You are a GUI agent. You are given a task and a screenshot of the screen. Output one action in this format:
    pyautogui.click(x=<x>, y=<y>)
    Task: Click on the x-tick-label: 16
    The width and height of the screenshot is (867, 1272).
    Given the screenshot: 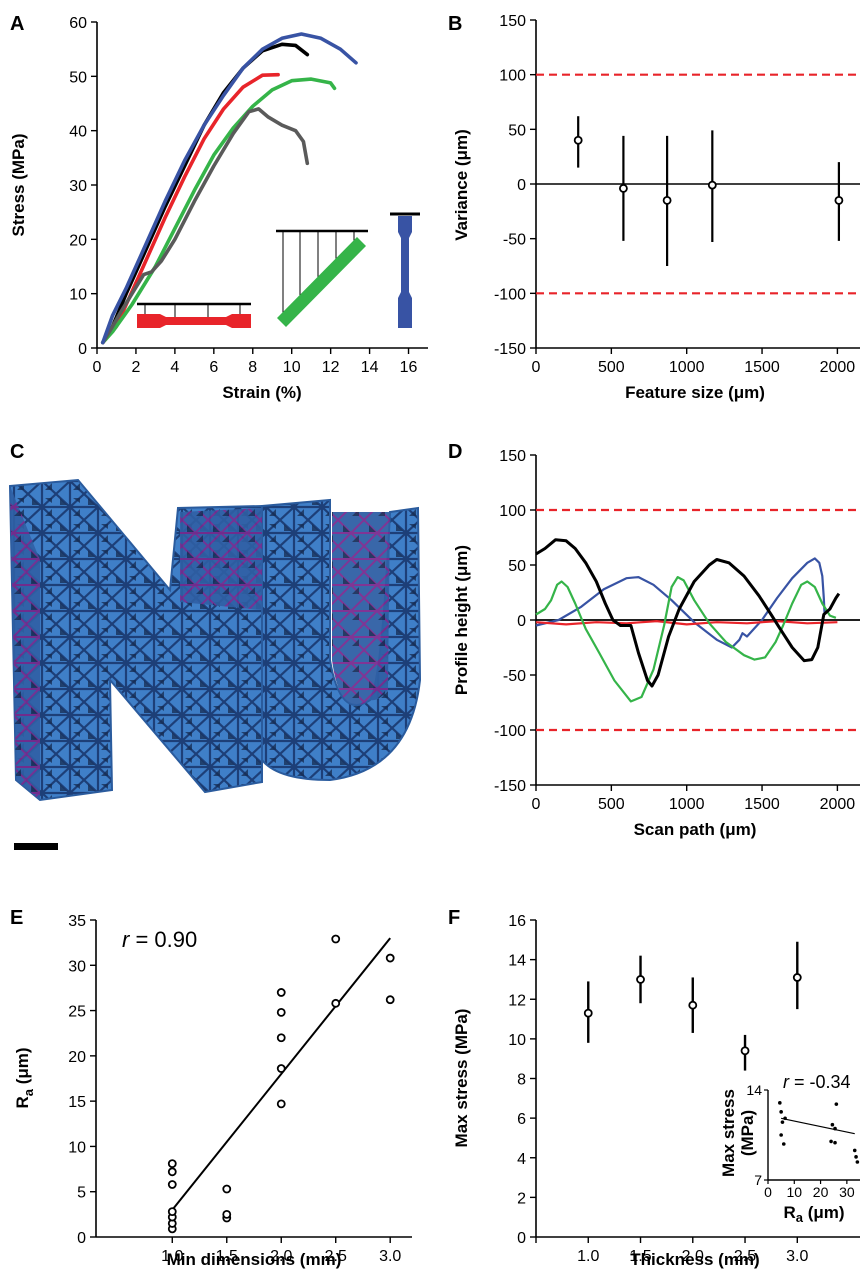 What is the action you would take?
    pyautogui.click(x=409, y=367)
    